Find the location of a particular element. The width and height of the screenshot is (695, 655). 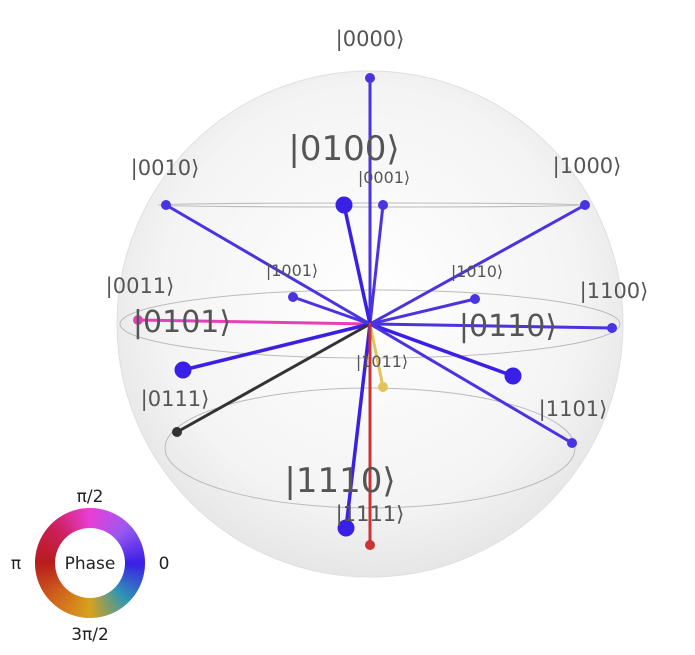

state-label-1011: |1011⟩ is located at coordinates (382, 361).